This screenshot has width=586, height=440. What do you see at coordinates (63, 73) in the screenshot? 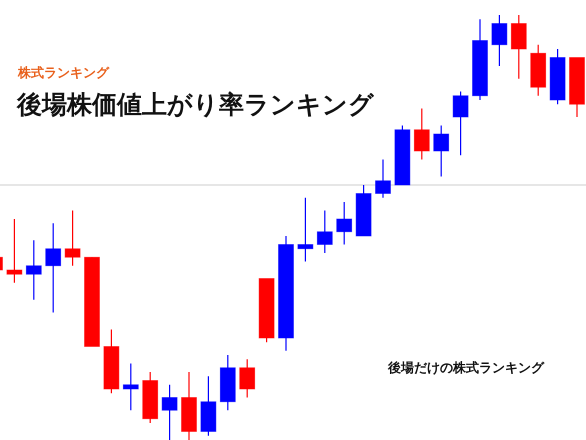
I see `text: 株式ランキング` at bounding box center [63, 73].